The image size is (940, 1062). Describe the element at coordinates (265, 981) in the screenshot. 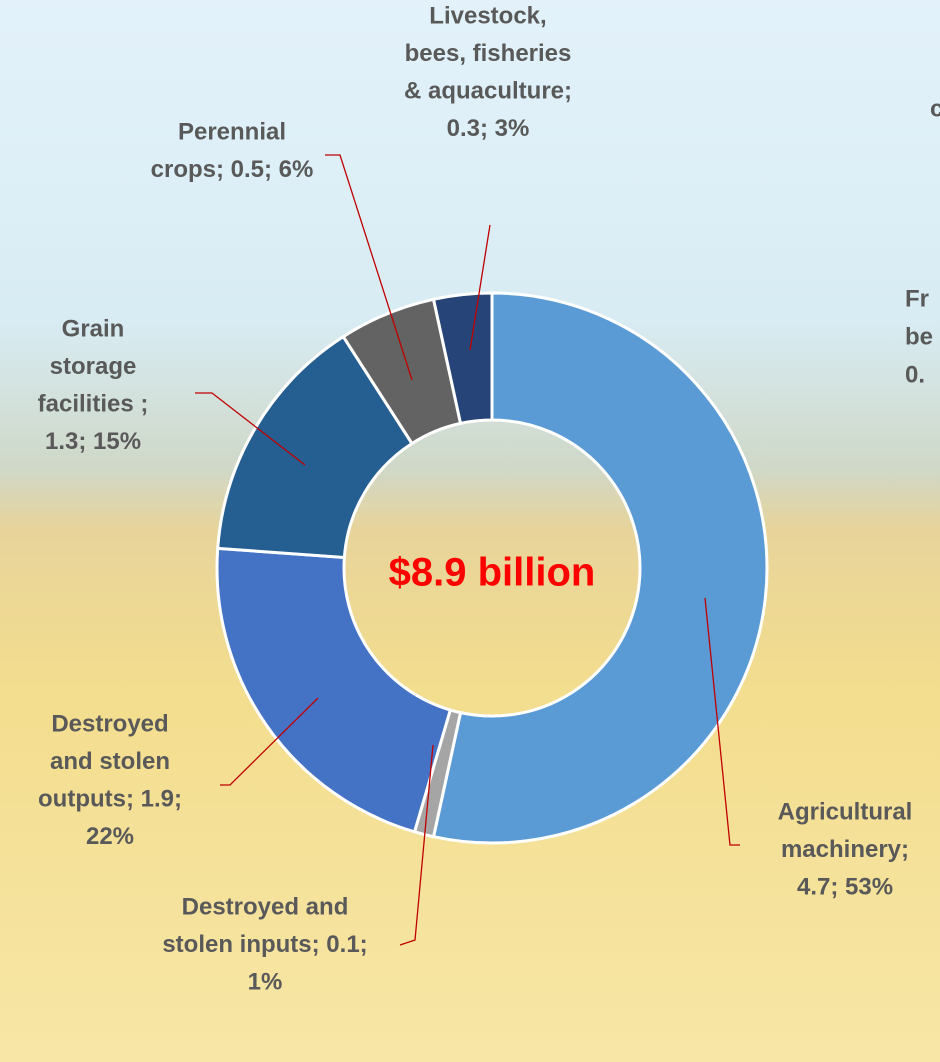

I see `data-label: 1%` at that location.